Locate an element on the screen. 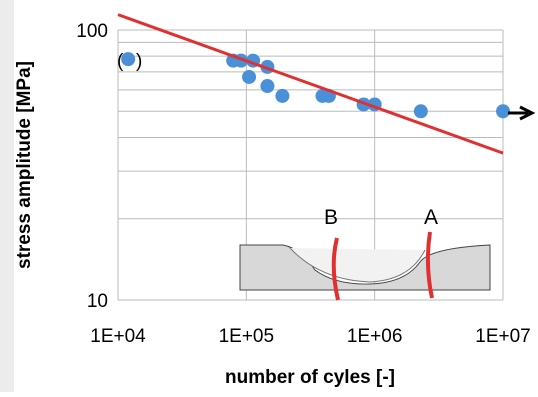 This screenshot has height=397, width=538. annotation: A is located at coordinates (431, 217).